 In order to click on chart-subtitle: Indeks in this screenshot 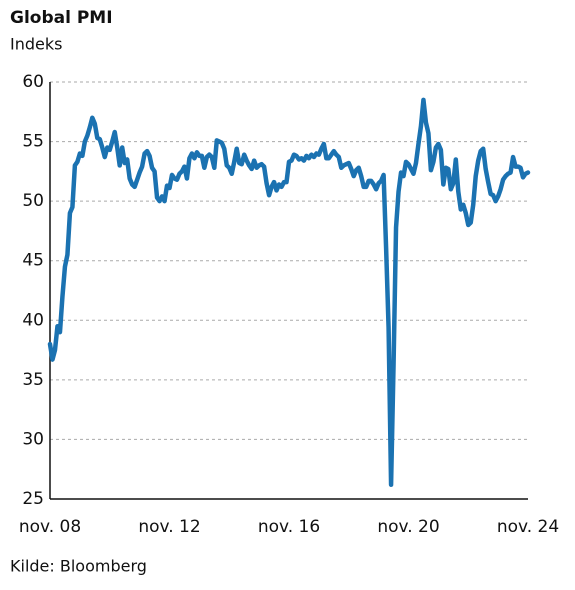, I will do `click(36, 44)`.